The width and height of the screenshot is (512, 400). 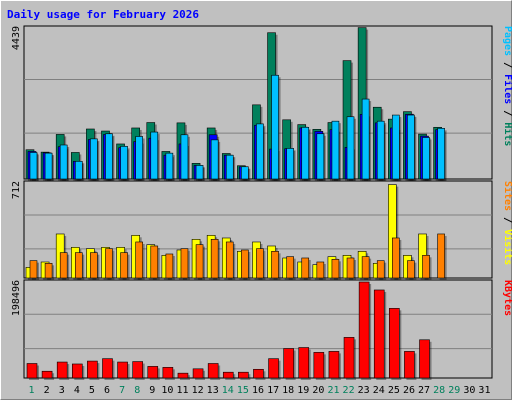 I want to click on x-tick-label-5: 5, so click(x=92, y=390).